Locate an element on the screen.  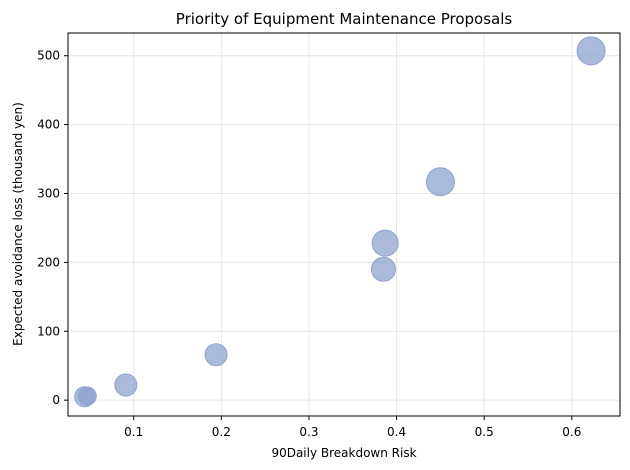
x-tick-label: 0.1 is located at coordinates (133, 432).